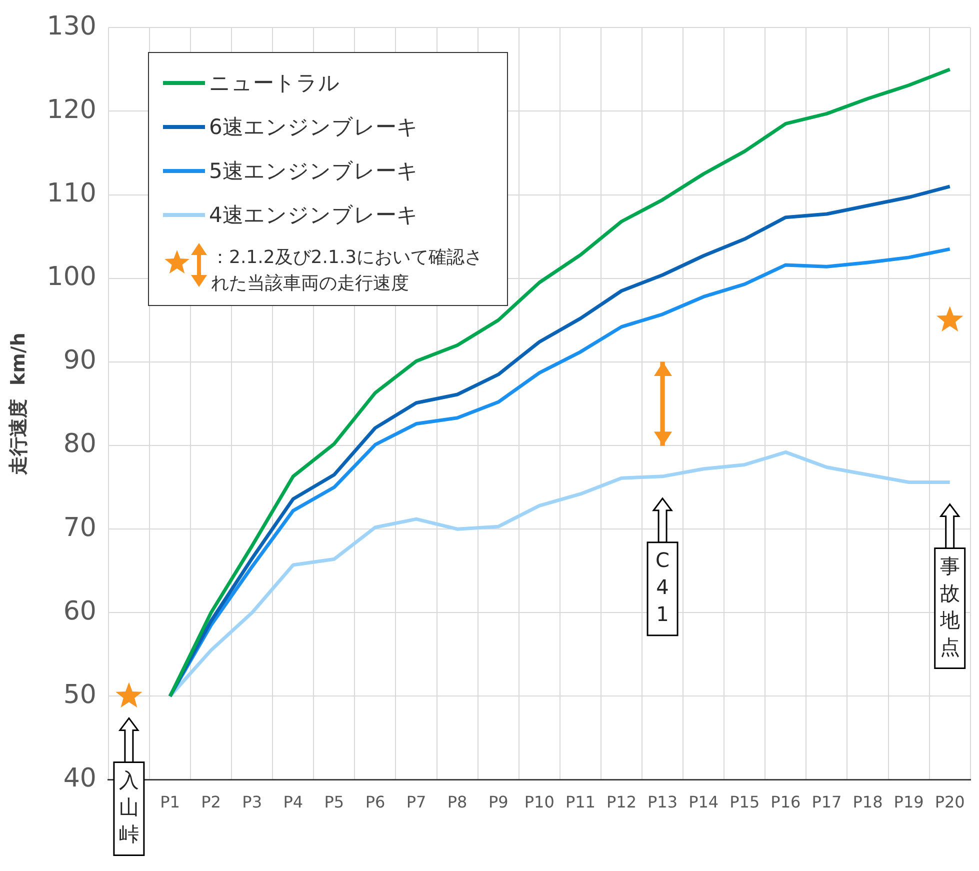  I want to click on legend-label: 5速エンジンブレーキ, so click(313, 171).